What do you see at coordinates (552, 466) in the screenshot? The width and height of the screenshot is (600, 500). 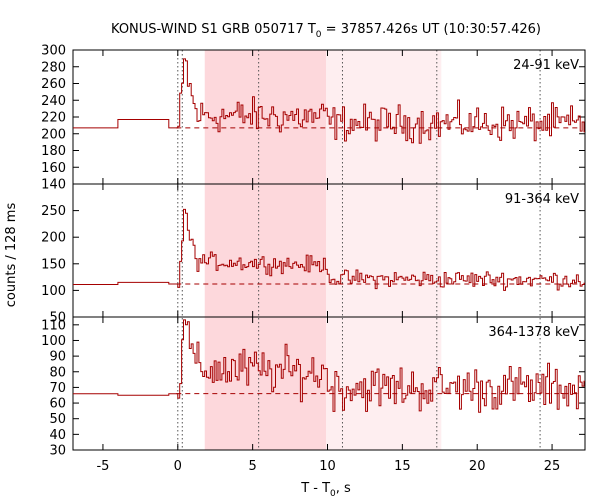 I see `x-tick-label: 25` at bounding box center [552, 466].